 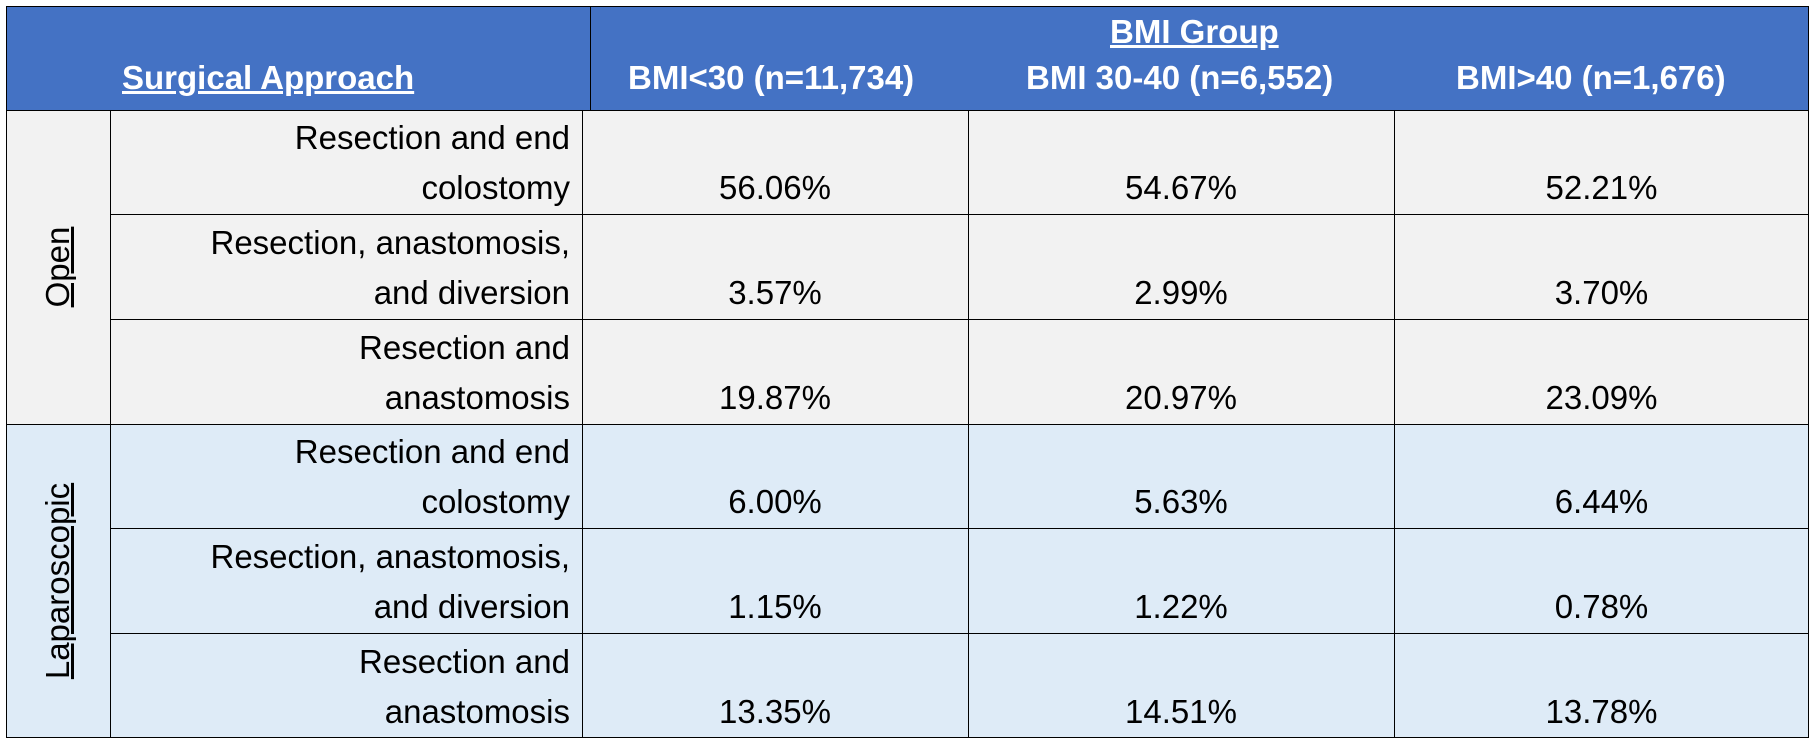 What do you see at coordinates (268, 77) in the screenshot?
I see `header-surgical-approach: Surgical Approach` at bounding box center [268, 77].